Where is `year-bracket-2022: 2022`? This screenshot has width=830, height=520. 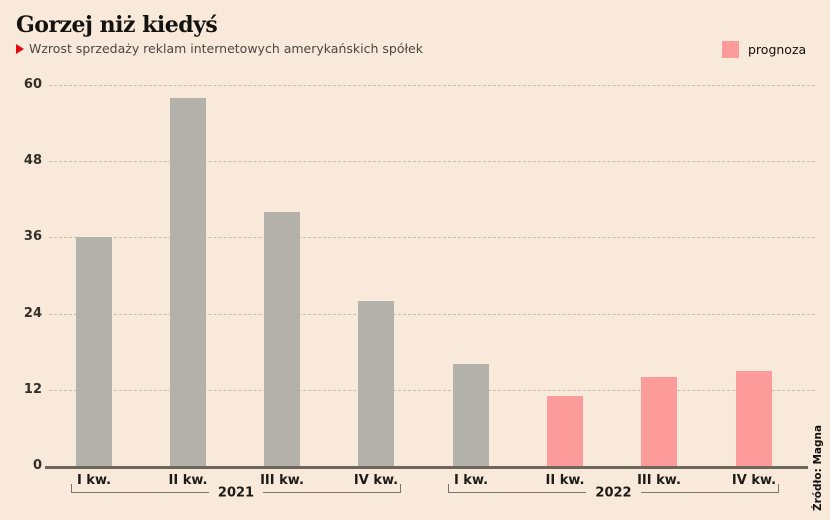 year-bracket-2022: 2022 is located at coordinates (613, 492).